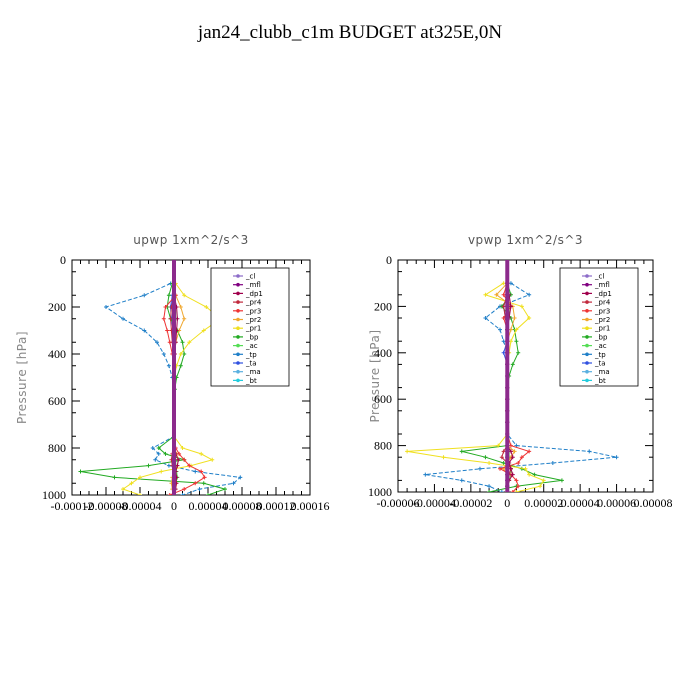  Describe the element at coordinates (616, 503) in the screenshot. I see `x-tick-label: 0.00006` at that location.